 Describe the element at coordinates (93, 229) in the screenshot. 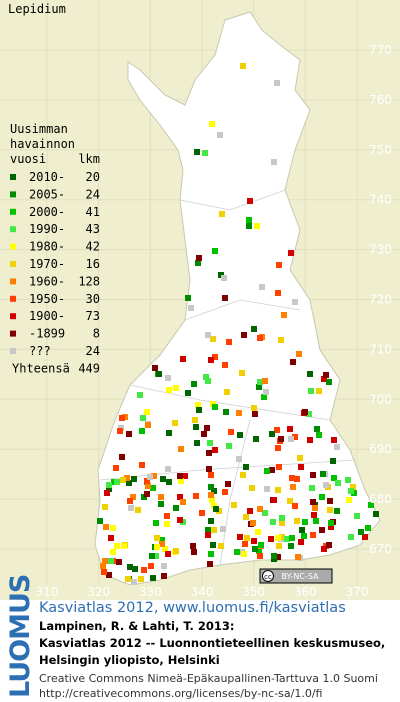

I see `legend-count: 43` at that location.